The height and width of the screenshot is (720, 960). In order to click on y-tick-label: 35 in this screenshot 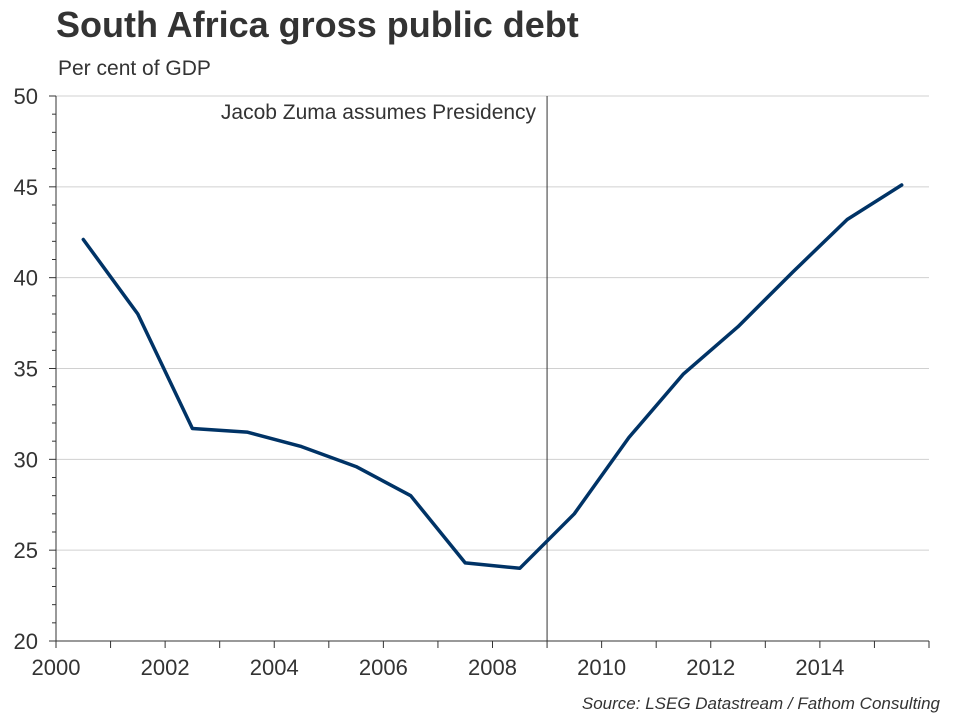, I will do `click(26, 369)`.